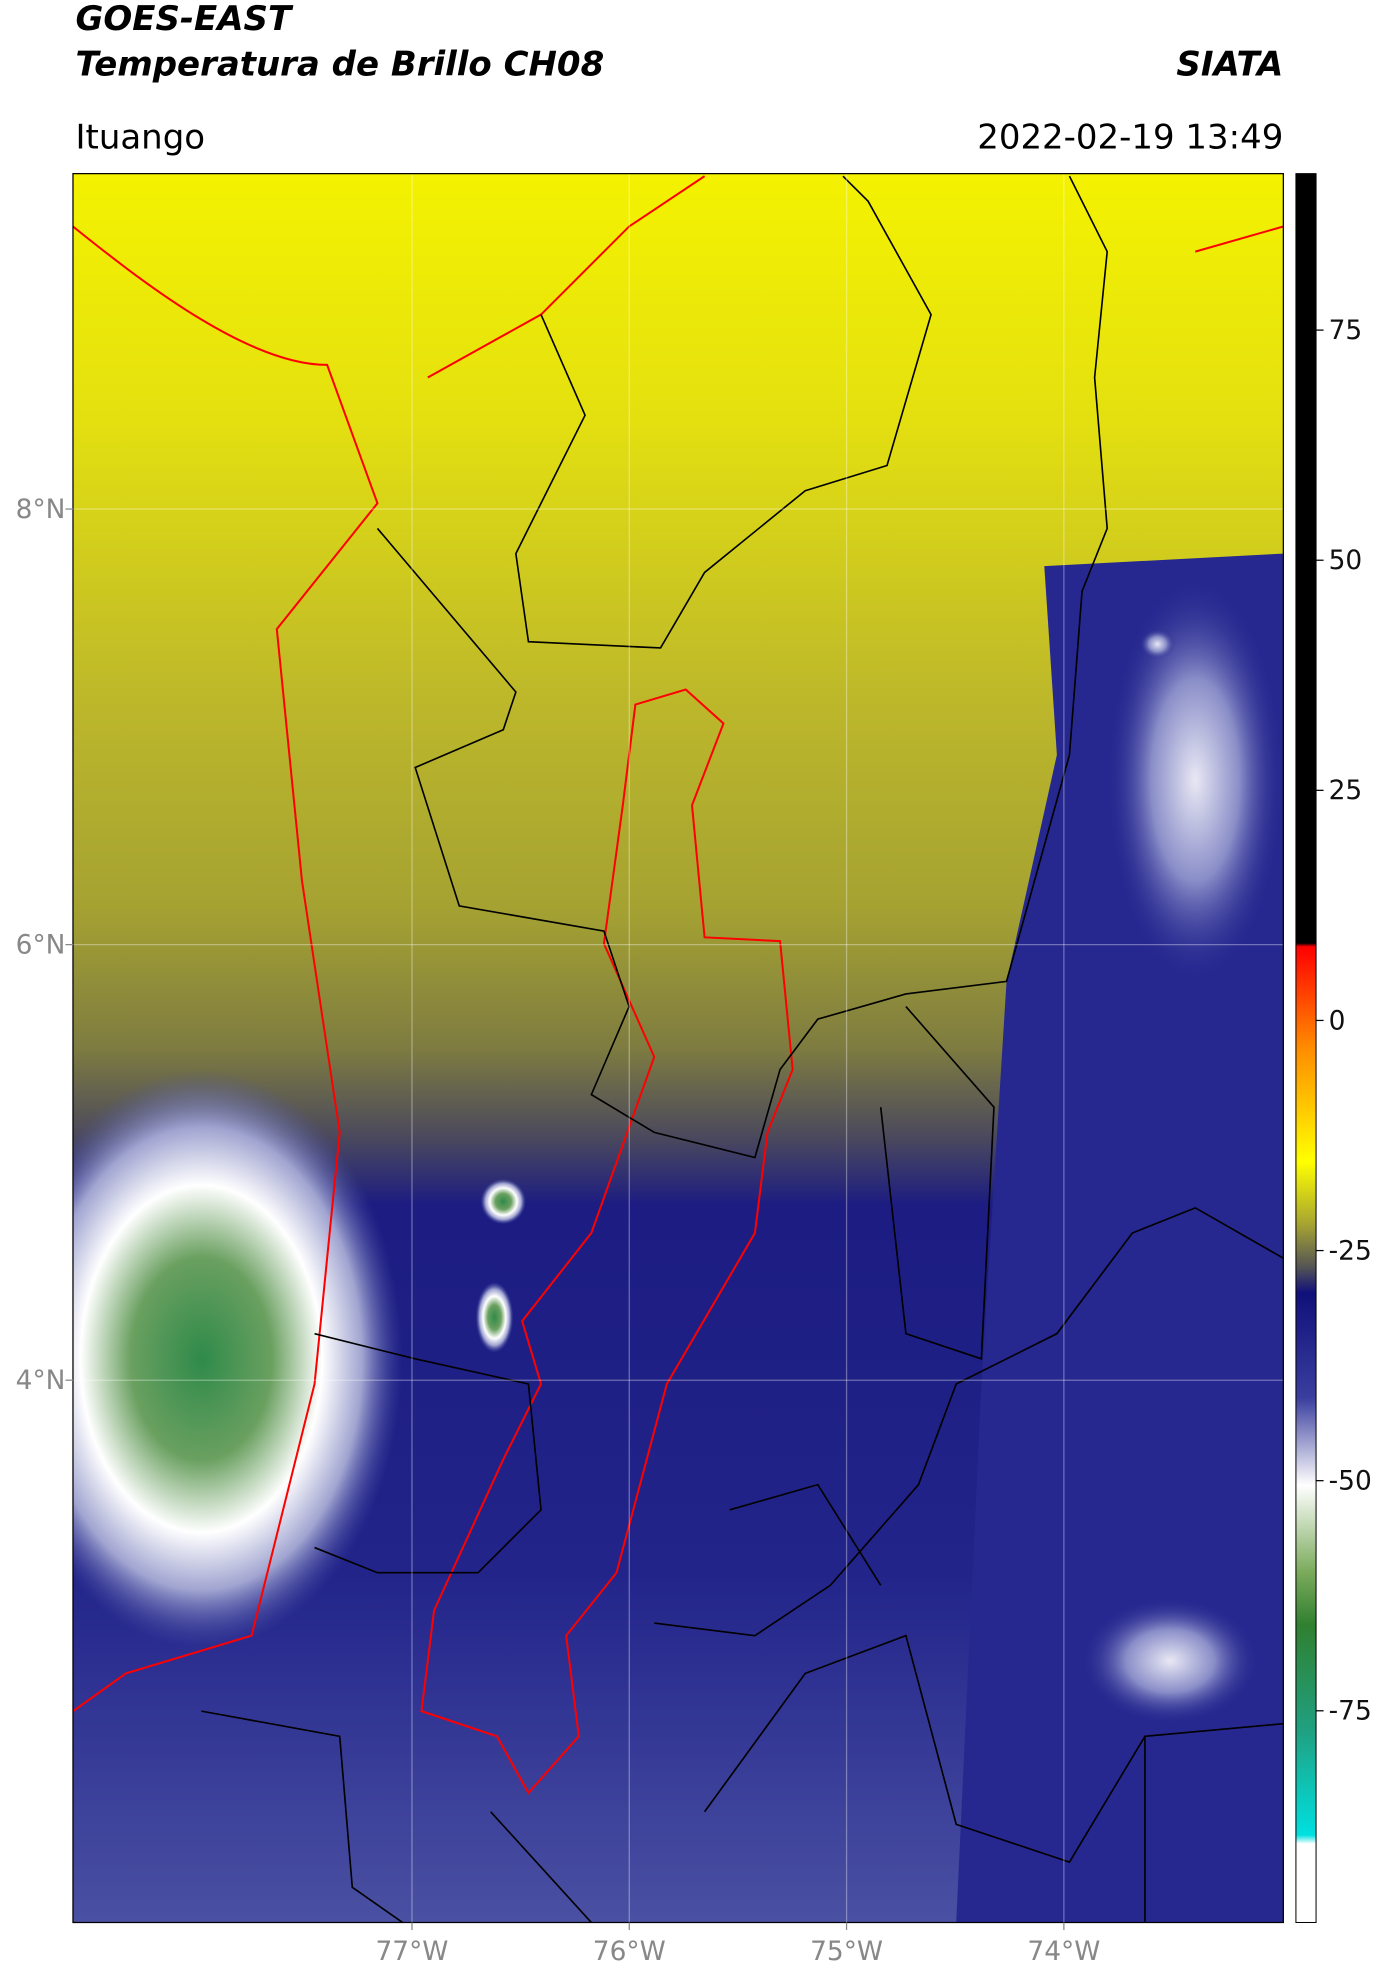 This screenshot has width=1384, height=1981. Describe the element at coordinates (1350, 1711) in the screenshot. I see `colorbar-tick-label: -75` at that location.